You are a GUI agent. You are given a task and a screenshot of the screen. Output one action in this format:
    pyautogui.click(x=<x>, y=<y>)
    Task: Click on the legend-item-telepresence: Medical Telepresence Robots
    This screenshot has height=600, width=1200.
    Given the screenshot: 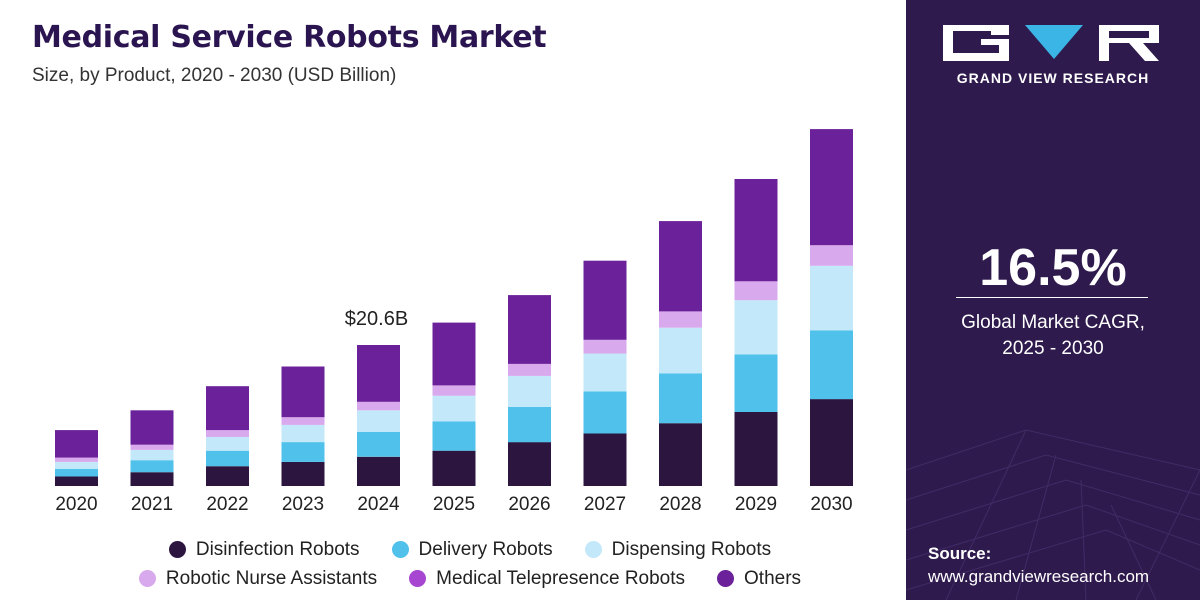 What is the action you would take?
    pyautogui.click(x=547, y=579)
    